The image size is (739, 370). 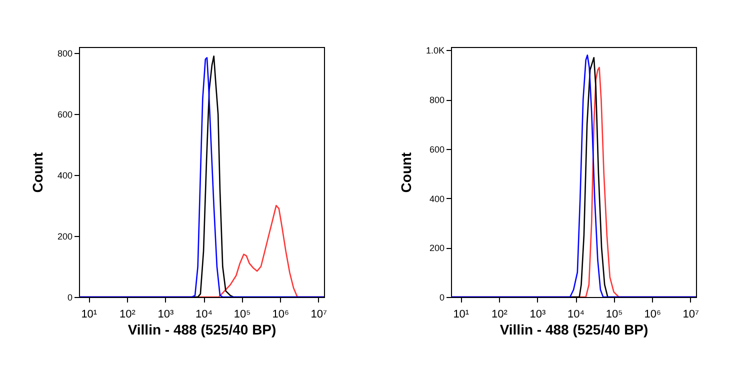 I want to click on y-tick-label: 1.0K, so click(x=435, y=51).